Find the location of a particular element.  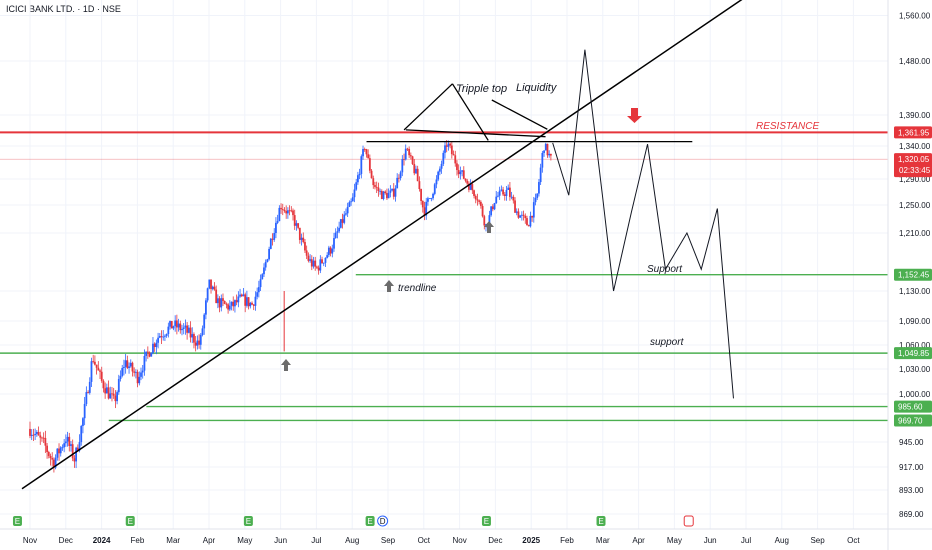

x-tick-label: Feb is located at coordinates (138, 540).